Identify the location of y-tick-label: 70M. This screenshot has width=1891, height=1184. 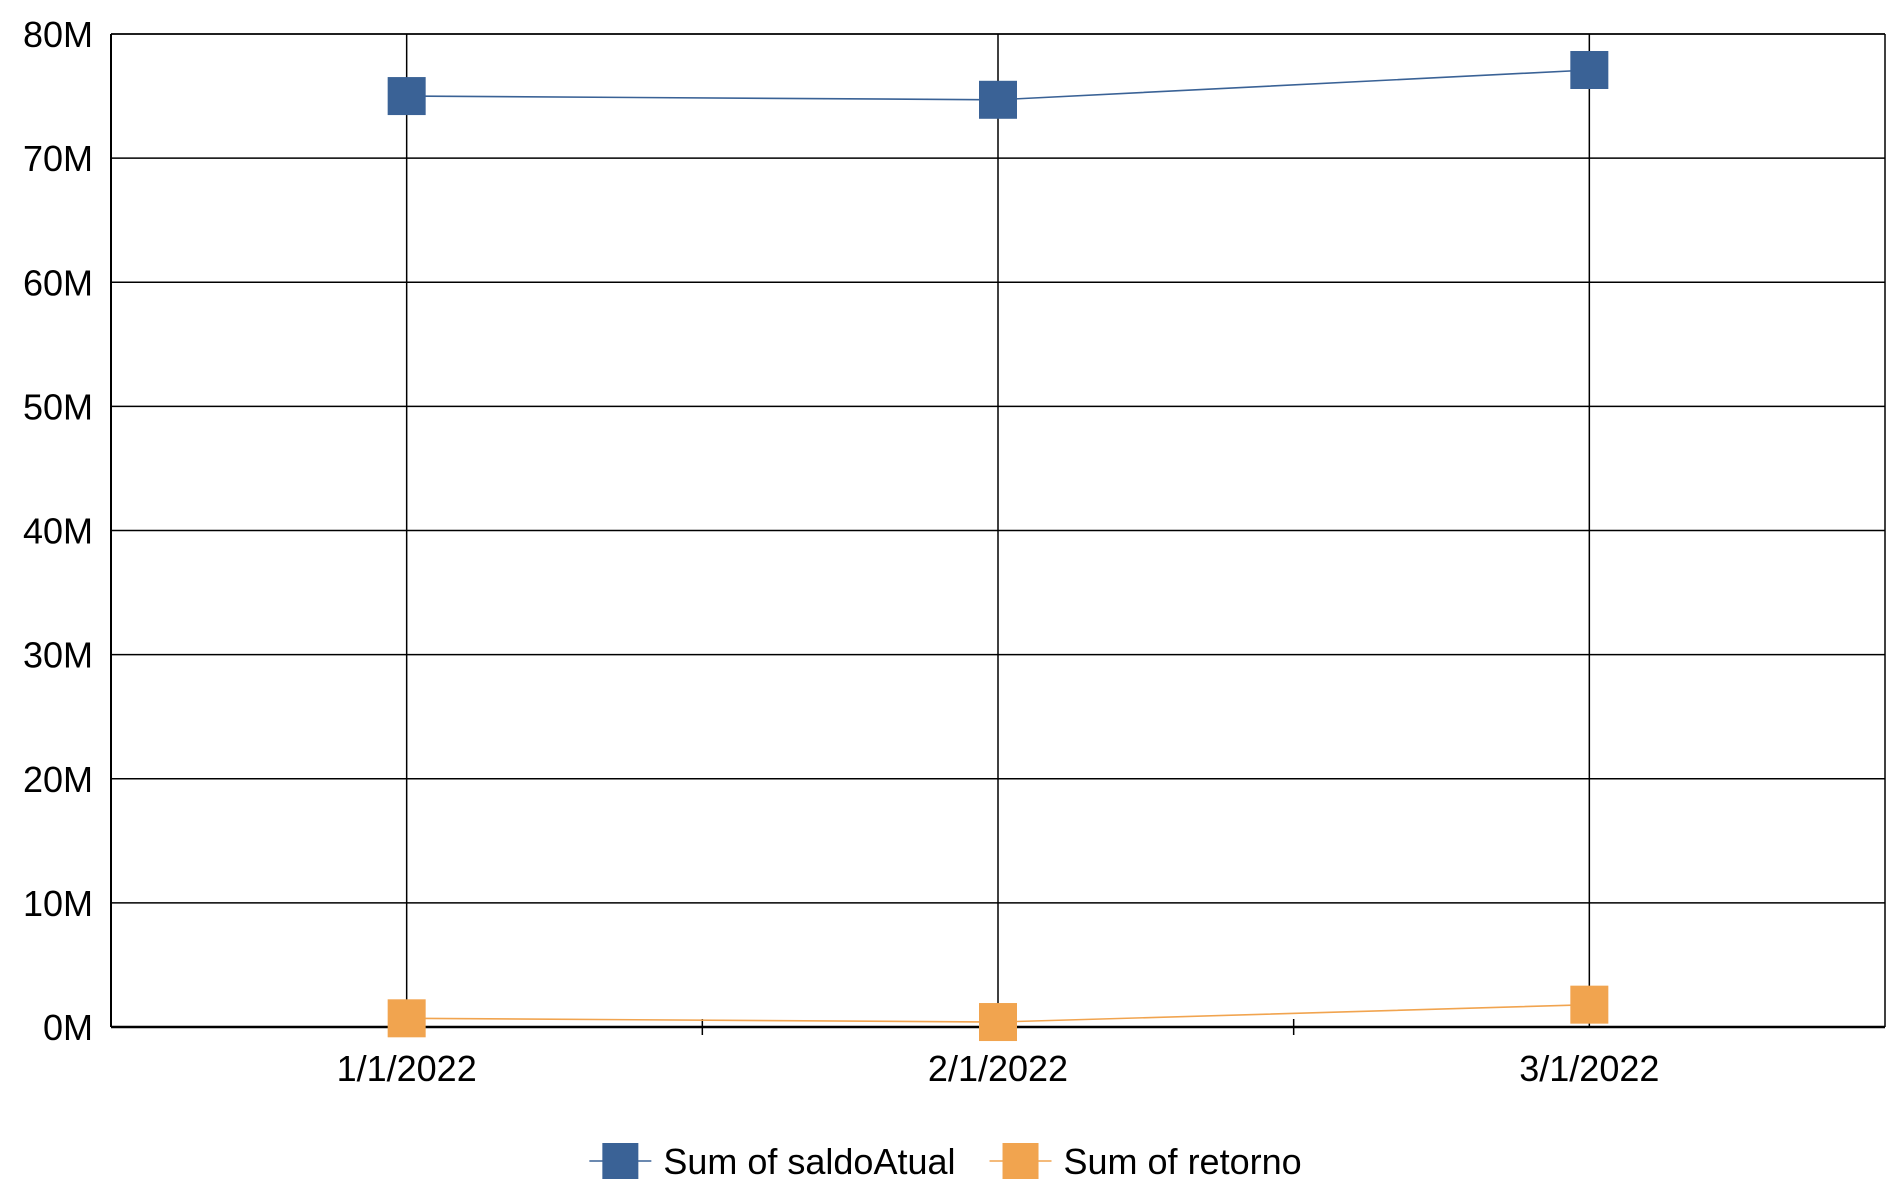
(58, 158).